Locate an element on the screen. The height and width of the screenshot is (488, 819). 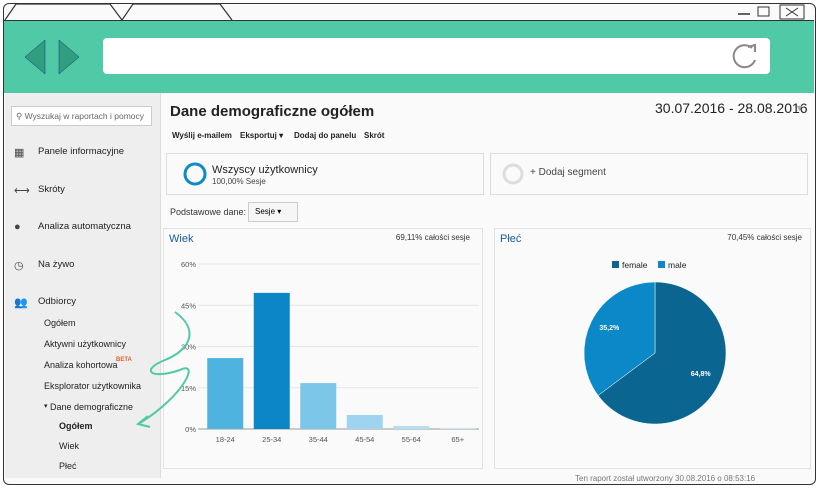
add-icon is located at coordinates (513, 174).